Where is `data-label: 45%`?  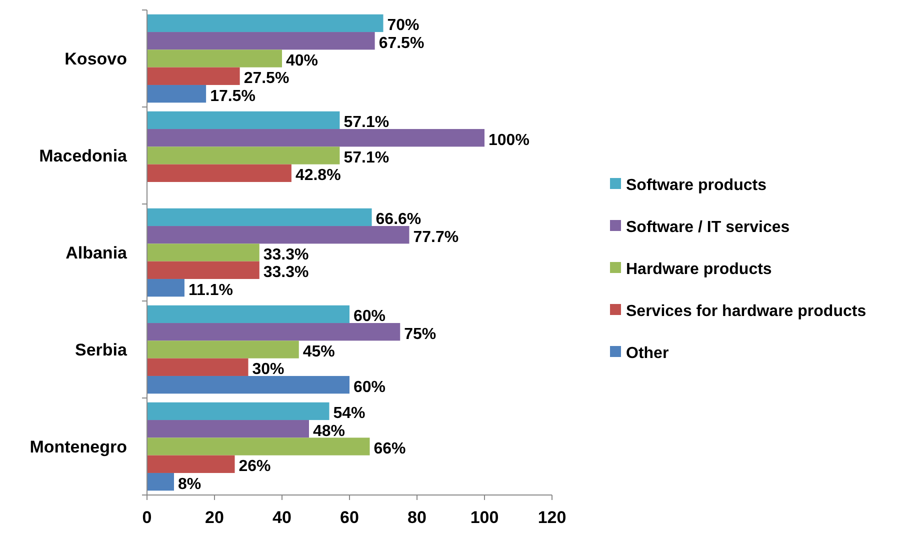
data-label: 45% is located at coordinates (318, 352).